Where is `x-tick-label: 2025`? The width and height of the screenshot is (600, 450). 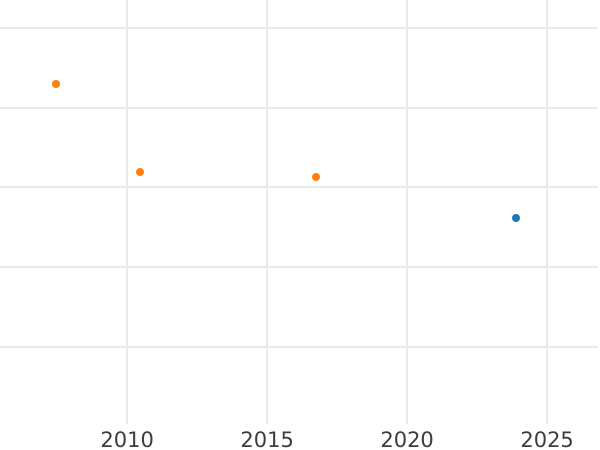
x-tick-label: 2025 is located at coordinates (547, 439).